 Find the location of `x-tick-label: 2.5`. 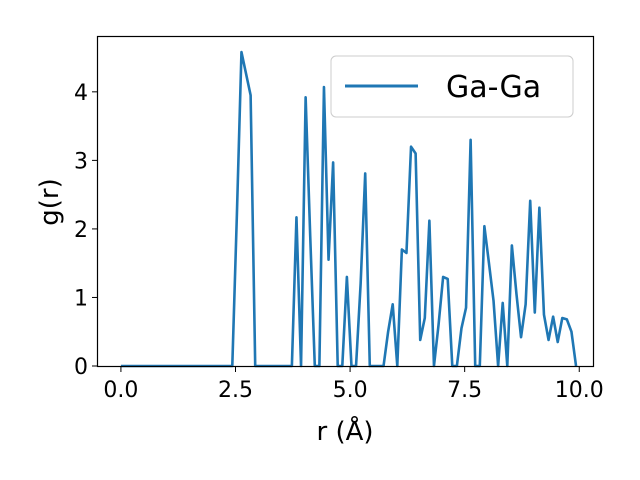

x-tick-label: 2.5 is located at coordinates (235, 390).